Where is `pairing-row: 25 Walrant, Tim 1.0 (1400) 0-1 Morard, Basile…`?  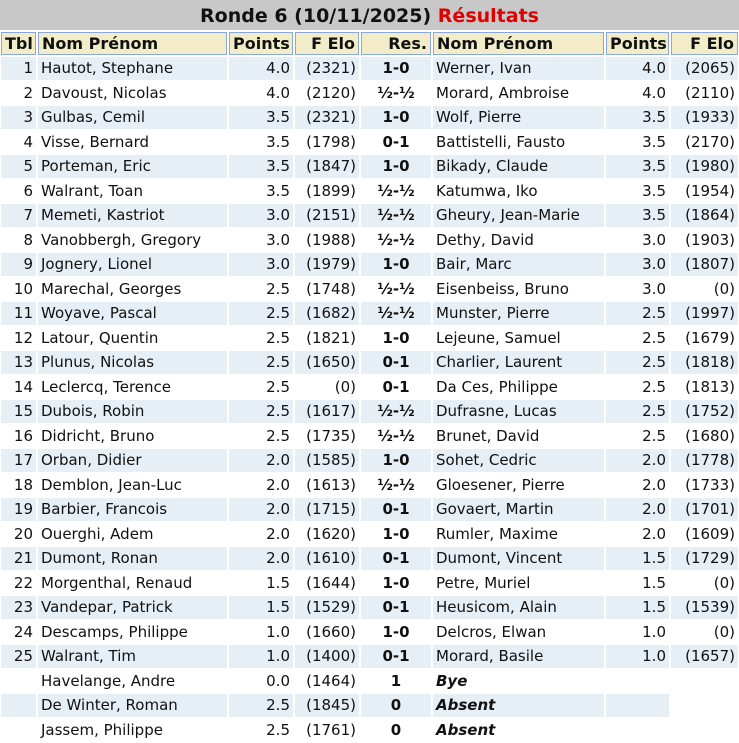
pairing-row: 25 Walrant, Tim 1.0 (1400) 0-1 Morard, Basile… is located at coordinates (369, 656).